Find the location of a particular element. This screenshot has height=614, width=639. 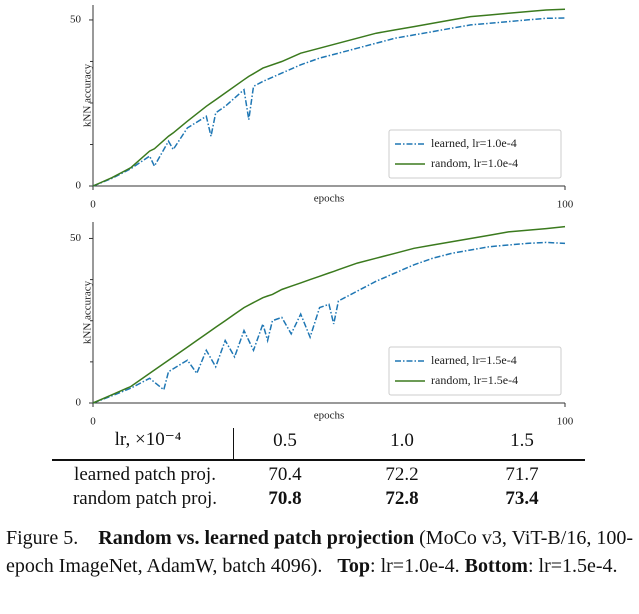

table-cell: 70.4 is located at coordinates (285, 474).